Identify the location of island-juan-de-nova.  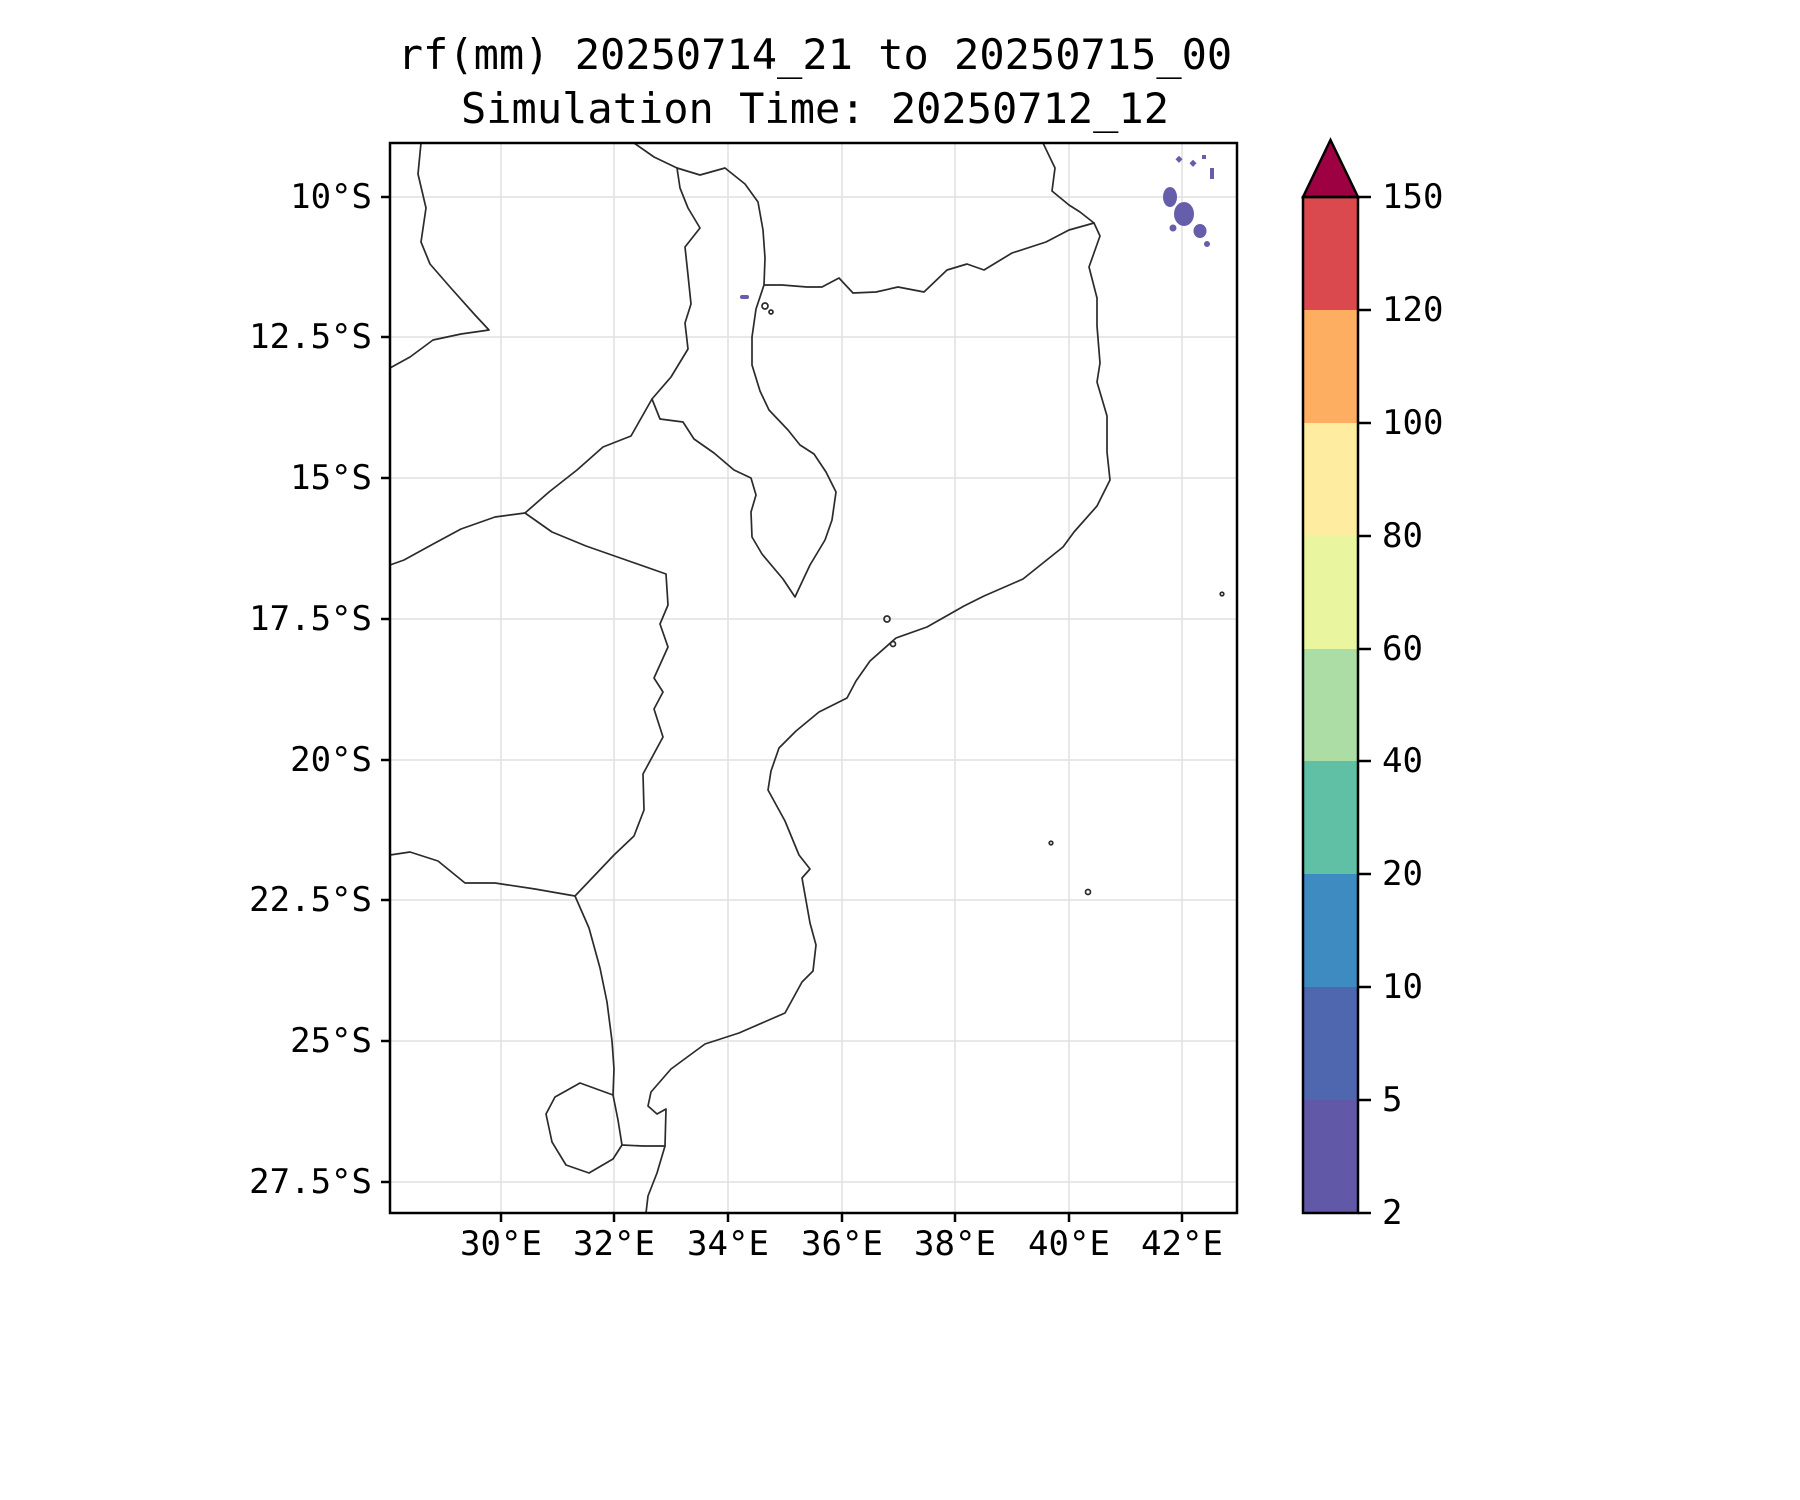
(1222, 594).